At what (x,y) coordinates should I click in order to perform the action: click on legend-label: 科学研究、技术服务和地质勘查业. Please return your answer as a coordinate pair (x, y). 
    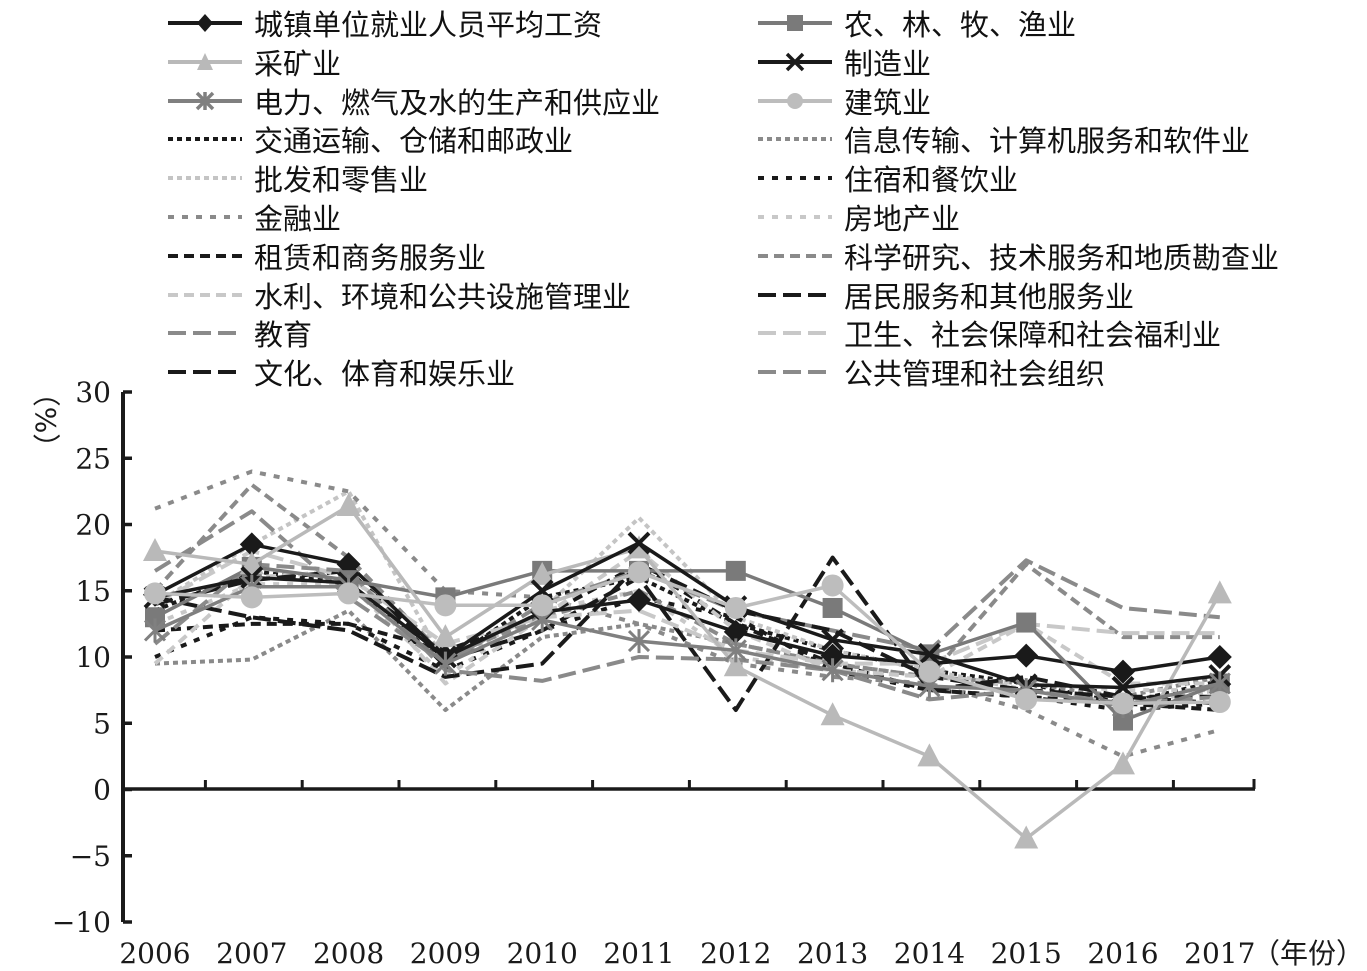
    Looking at the image, I should click on (1062, 257).